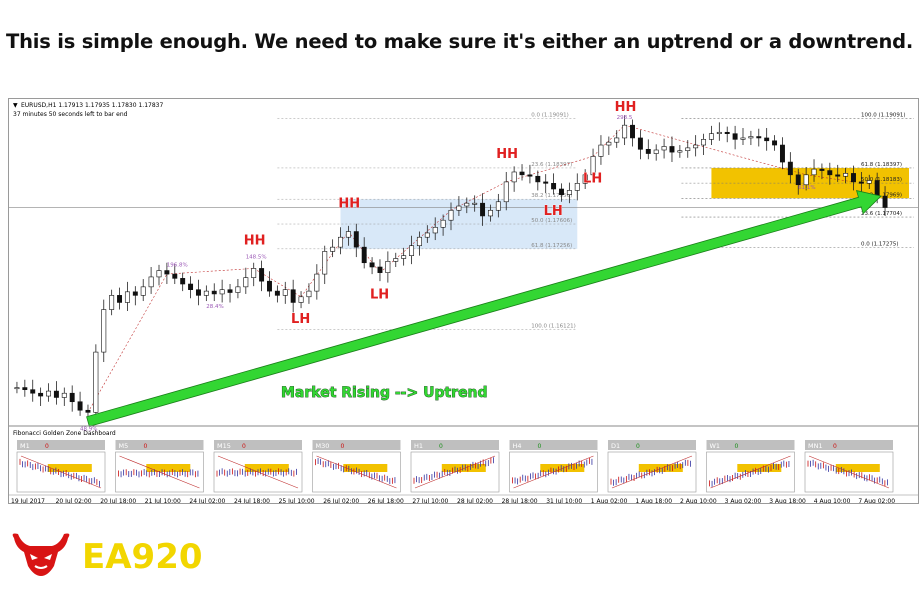 This screenshot has width=919, height=598. I want to click on x-tick-label: 1 Aug 02:00, so click(609, 500).